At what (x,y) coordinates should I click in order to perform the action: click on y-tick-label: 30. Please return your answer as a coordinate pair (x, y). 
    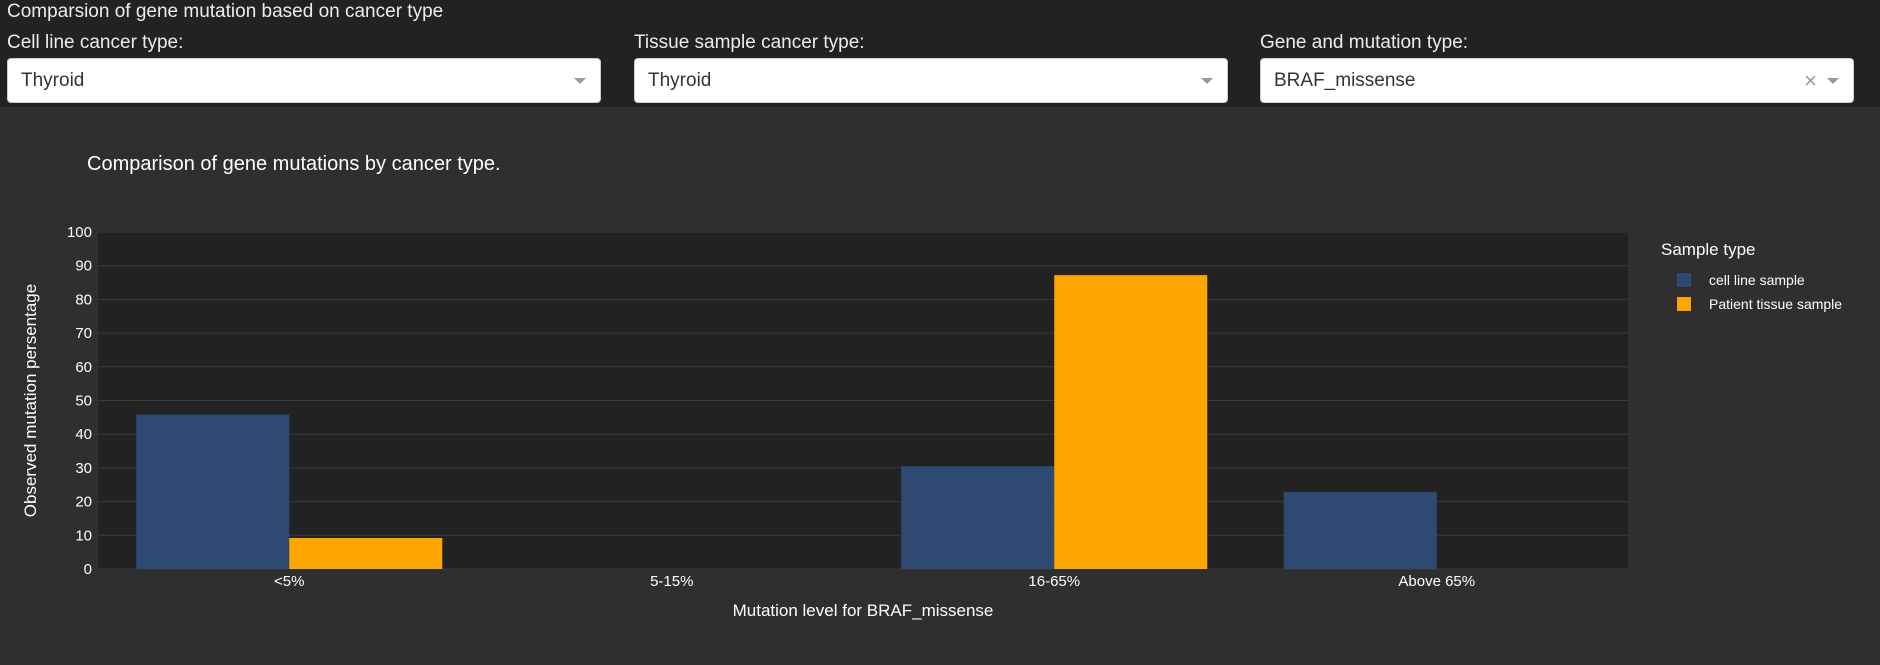
    Looking at the image, I should click on (83, 468).